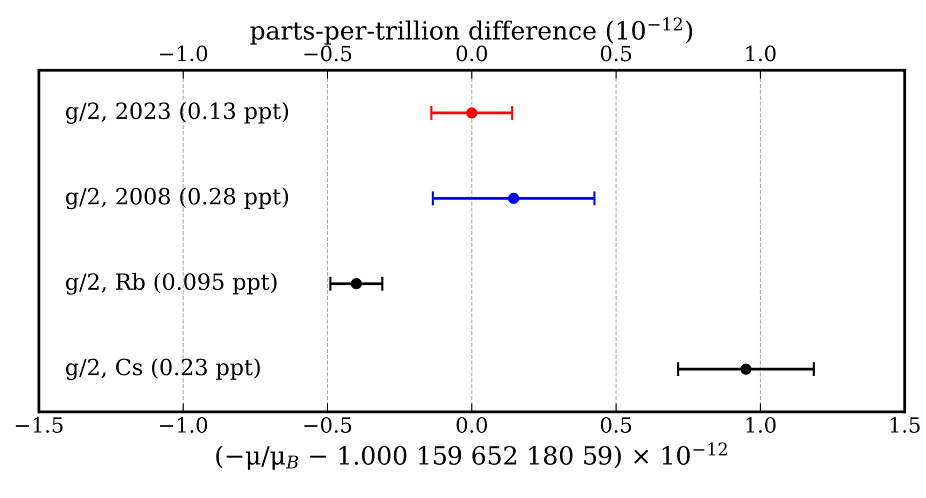  Describe the element at coordinates (616, 425) in the screenshot. I see `x-tick-label: 0.5` at that location.